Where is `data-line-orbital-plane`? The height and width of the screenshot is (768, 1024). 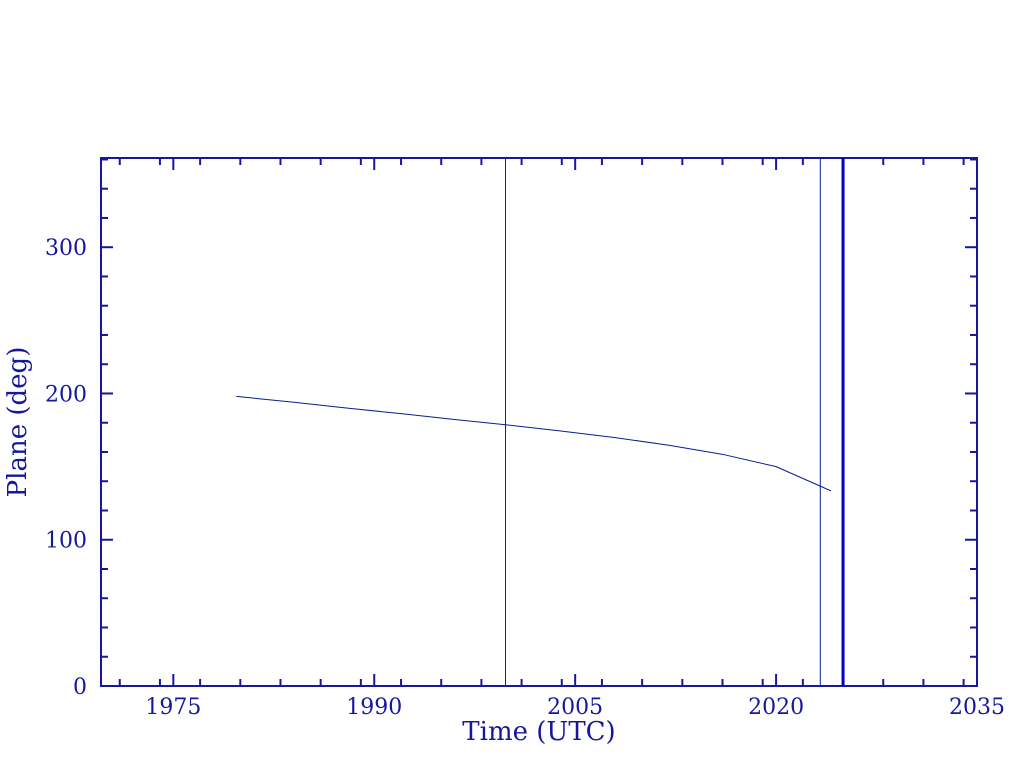
data-line-orbital-plane is located at coordinates (534, 443).